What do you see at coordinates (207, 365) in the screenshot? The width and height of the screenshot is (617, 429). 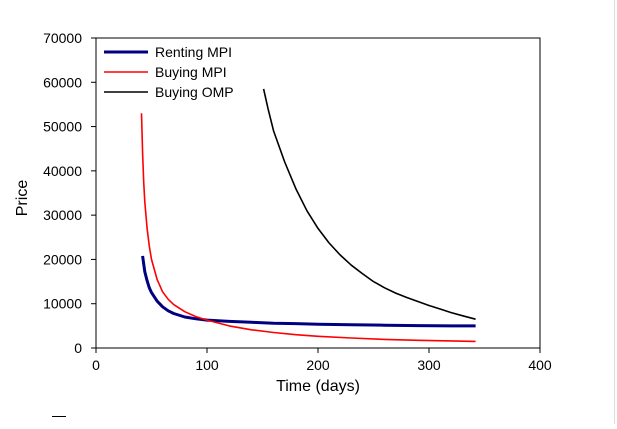 I see `x-tick-label: 100` at bounding box center [207, 365].